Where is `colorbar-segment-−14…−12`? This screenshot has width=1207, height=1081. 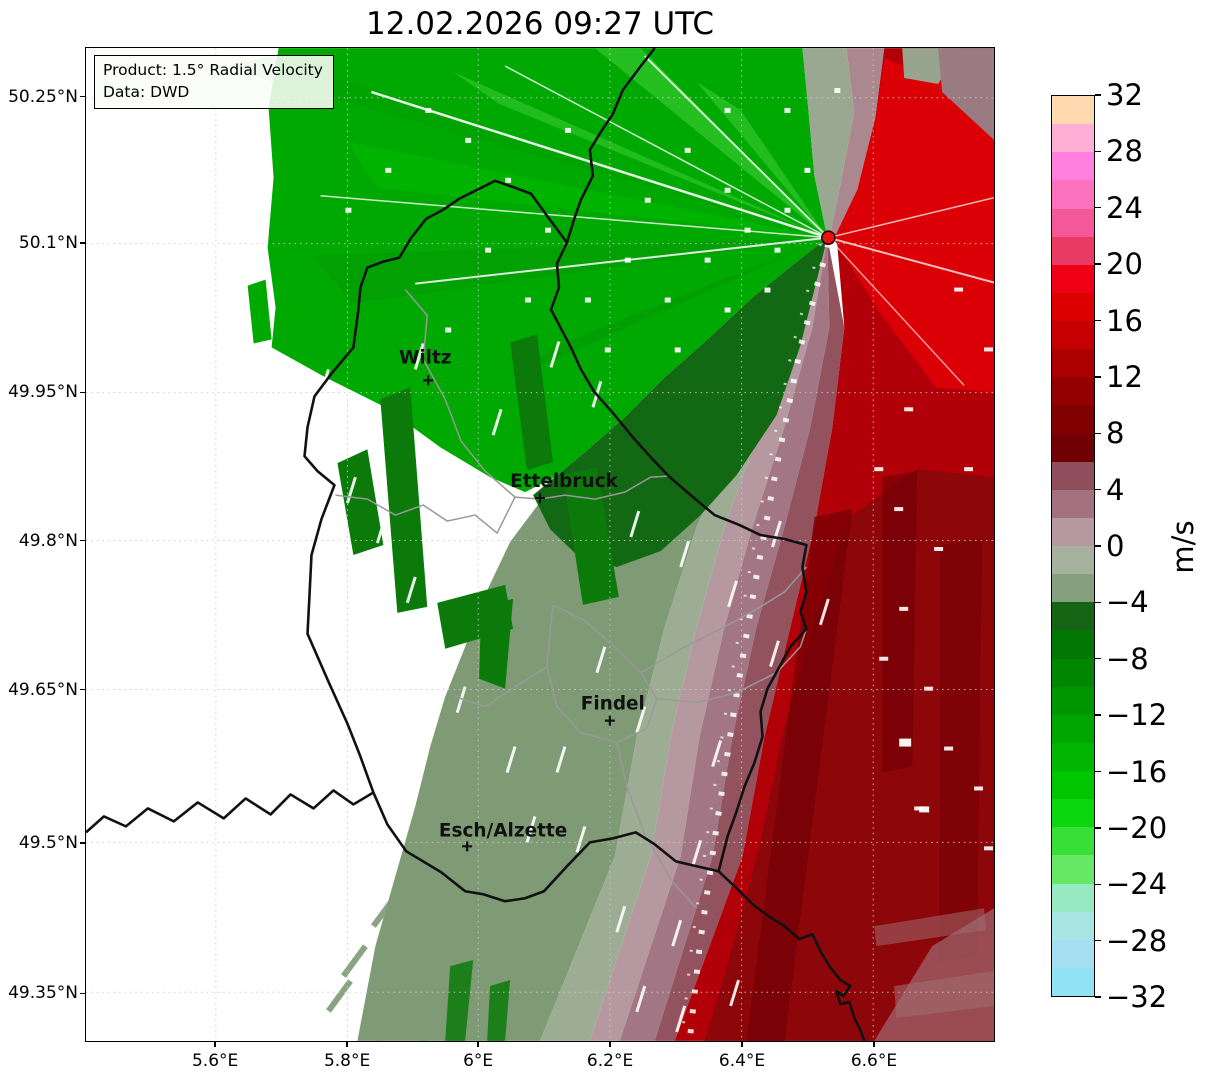
colorbar-segment-−14…−12 is located at coordinates (1073, 728).